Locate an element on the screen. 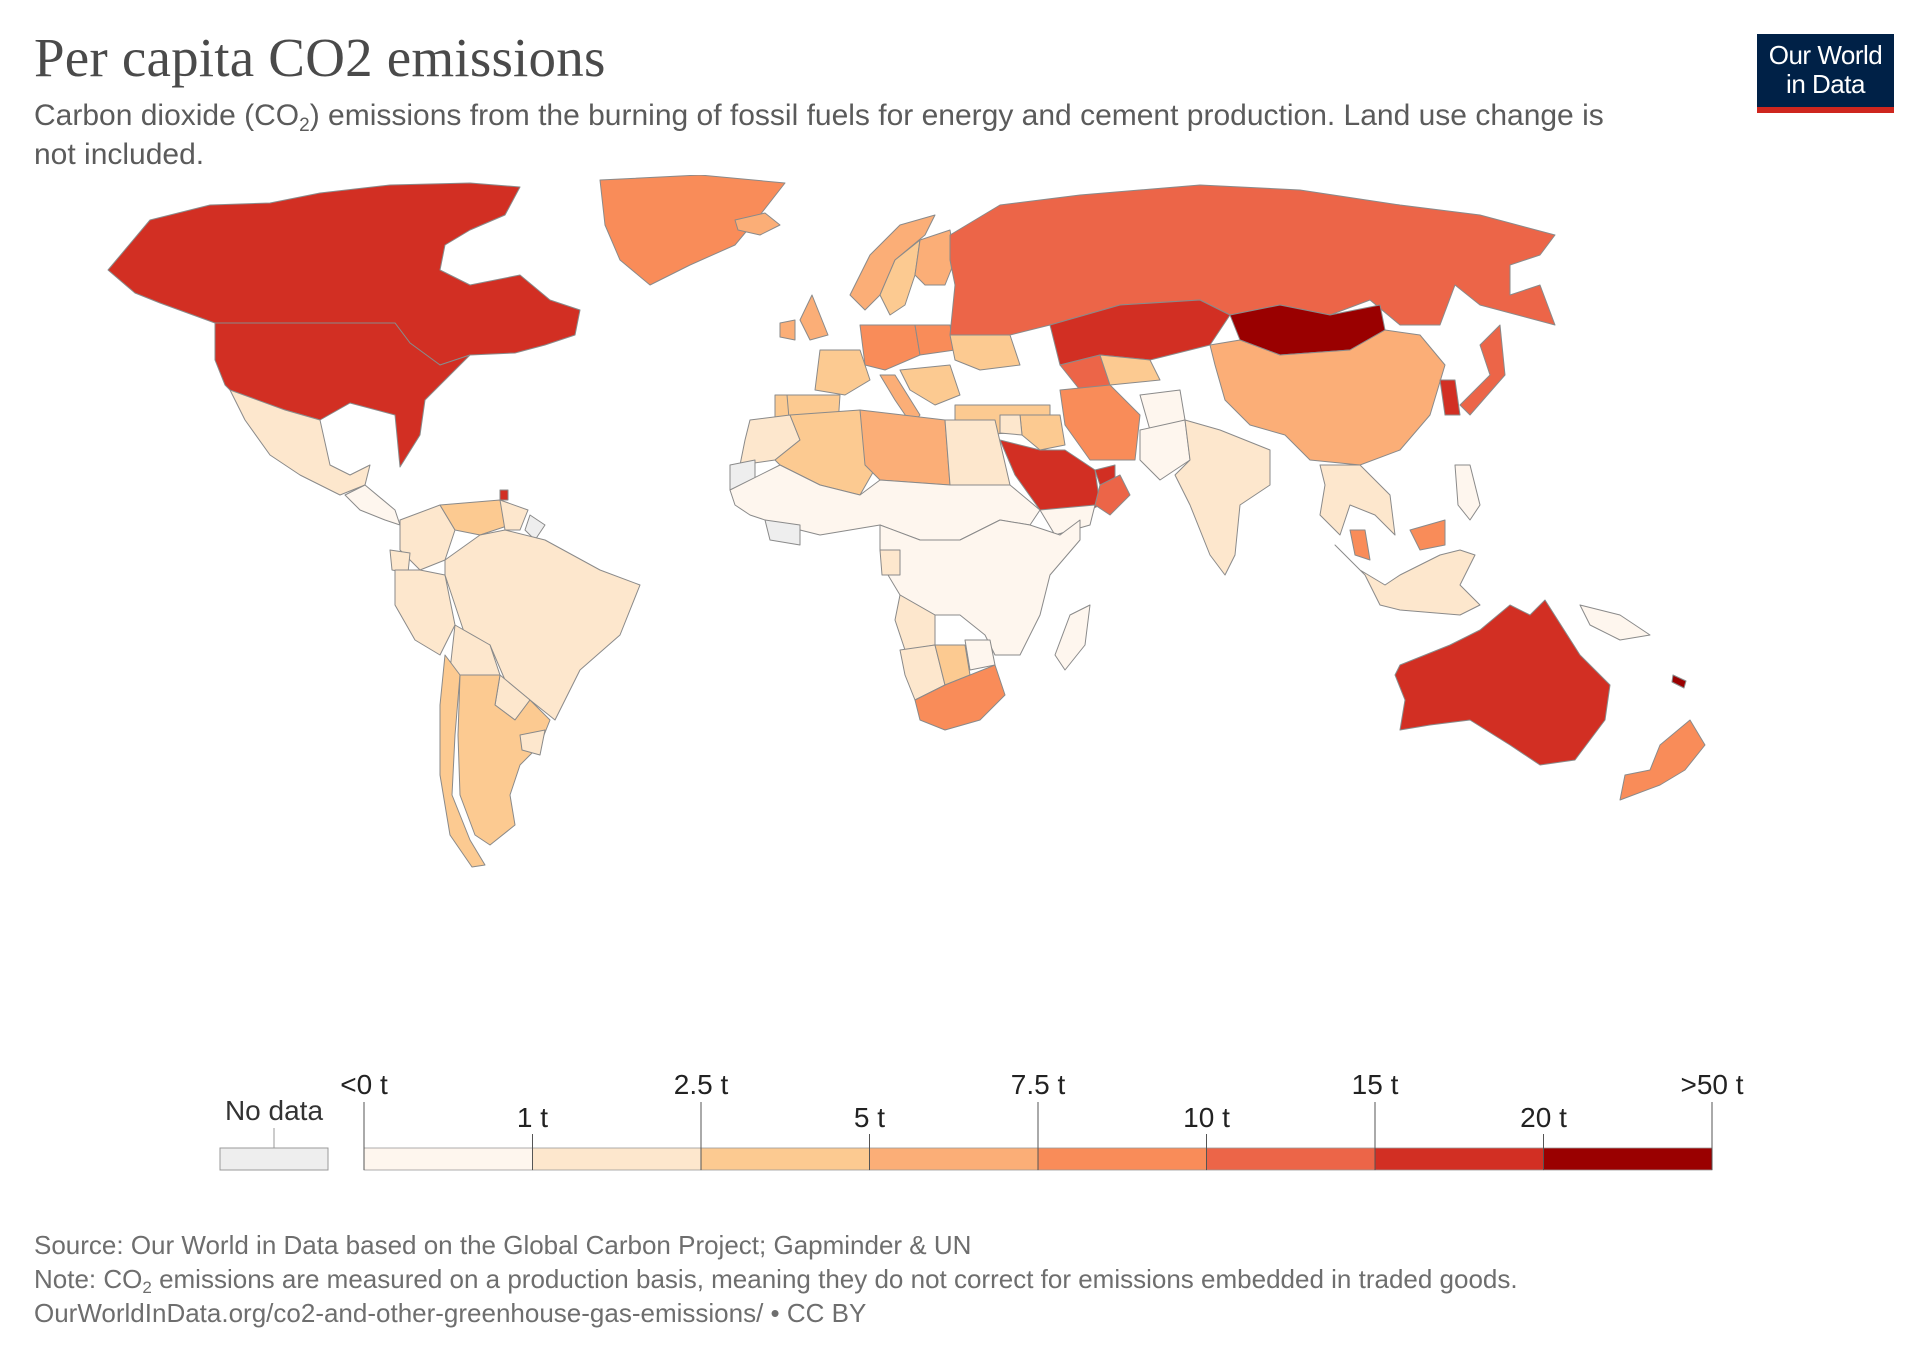  region-peru is located at coordinates (425, 612).